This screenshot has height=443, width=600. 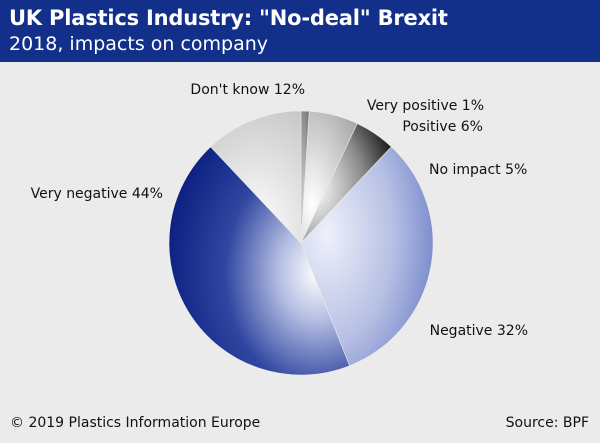 What do you see at coordinates (478, 170) in the screenshot?
I see `slice-label-no-impact: No impact 5%` at bounding box center [478, 170].